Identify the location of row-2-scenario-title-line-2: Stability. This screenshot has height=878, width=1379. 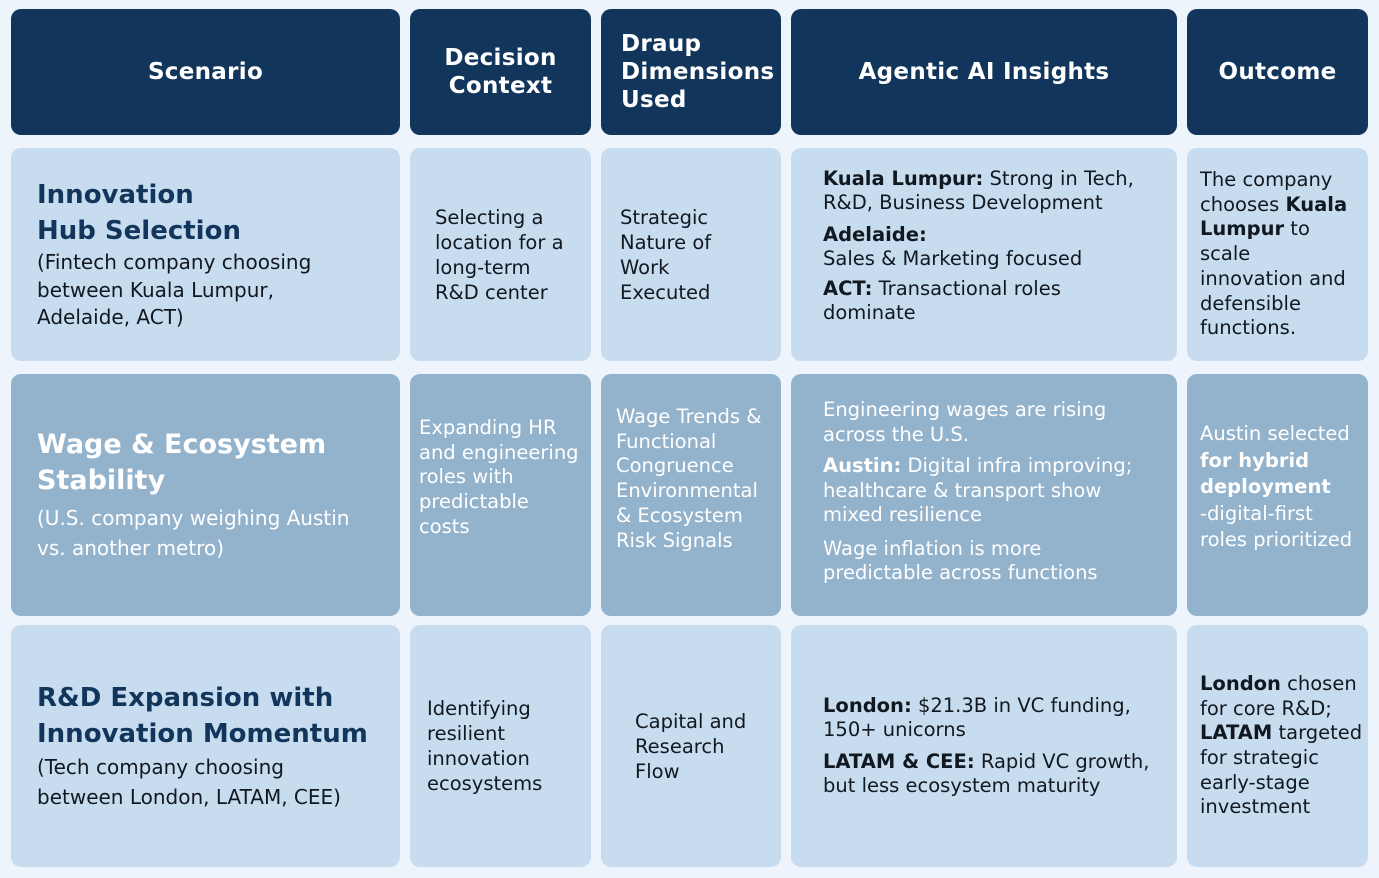
(101, 480).